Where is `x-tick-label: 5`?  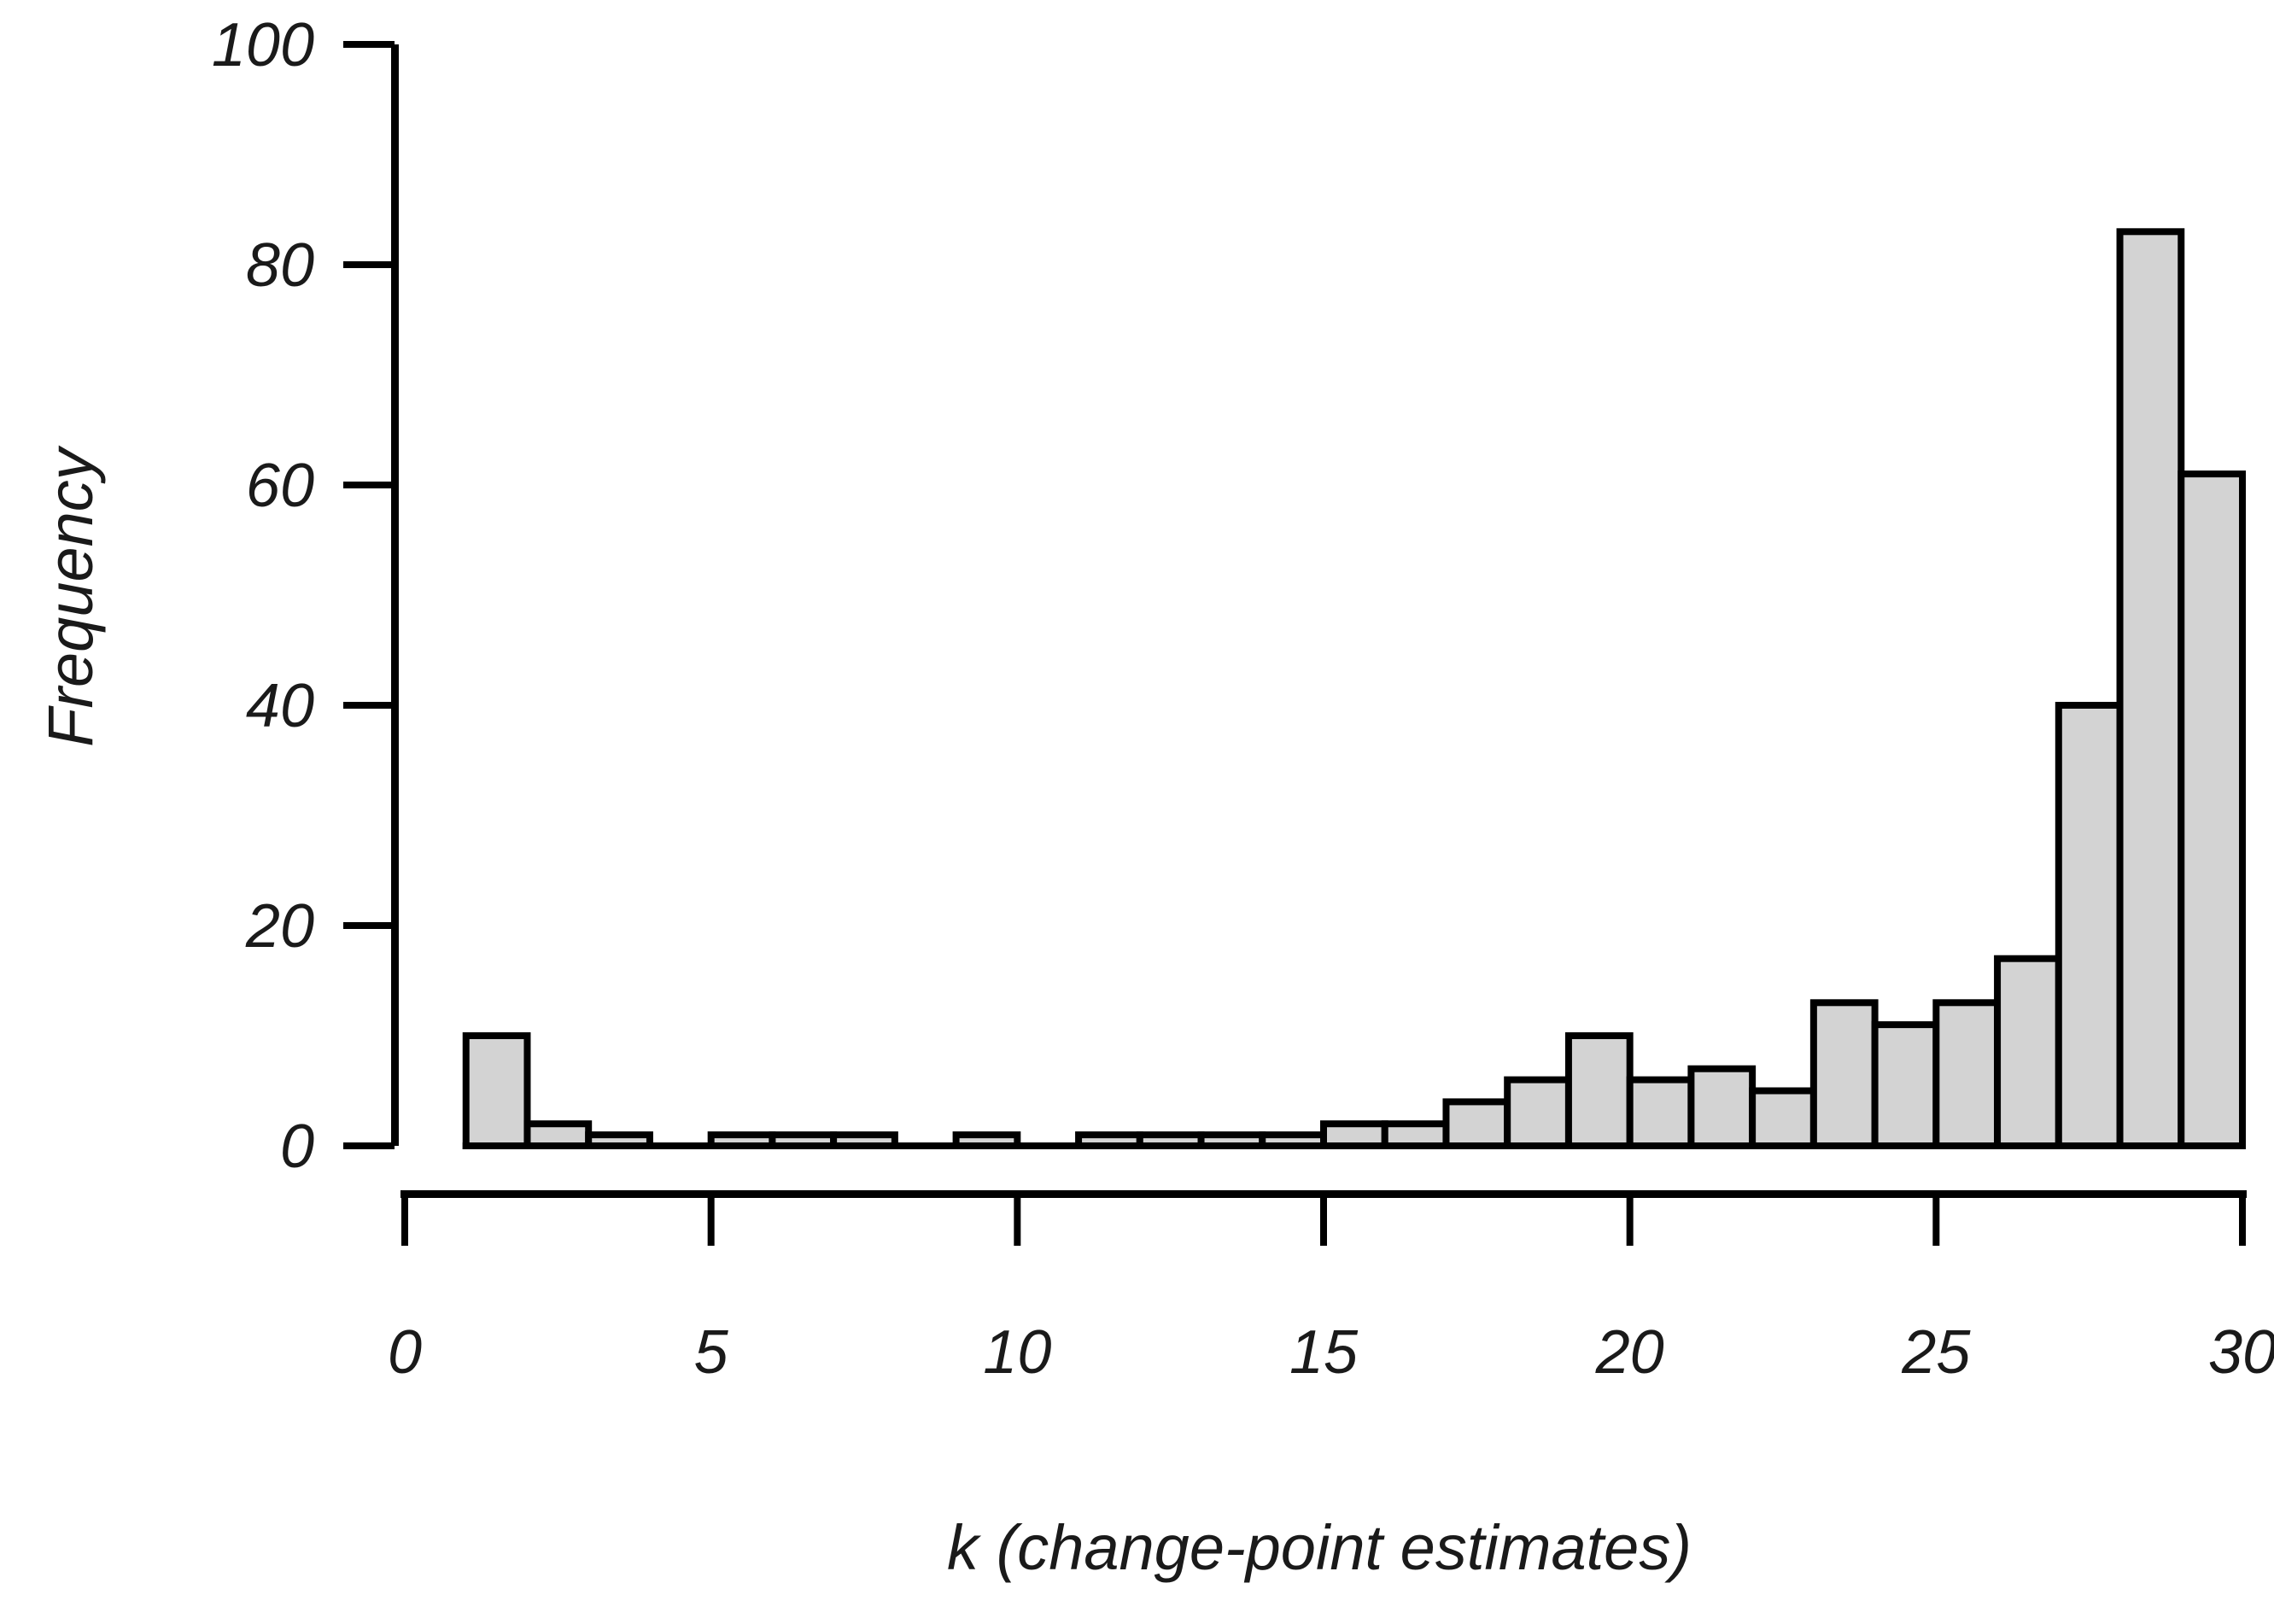 x-tick-label: 5 is located at coordinates (711, 1352).